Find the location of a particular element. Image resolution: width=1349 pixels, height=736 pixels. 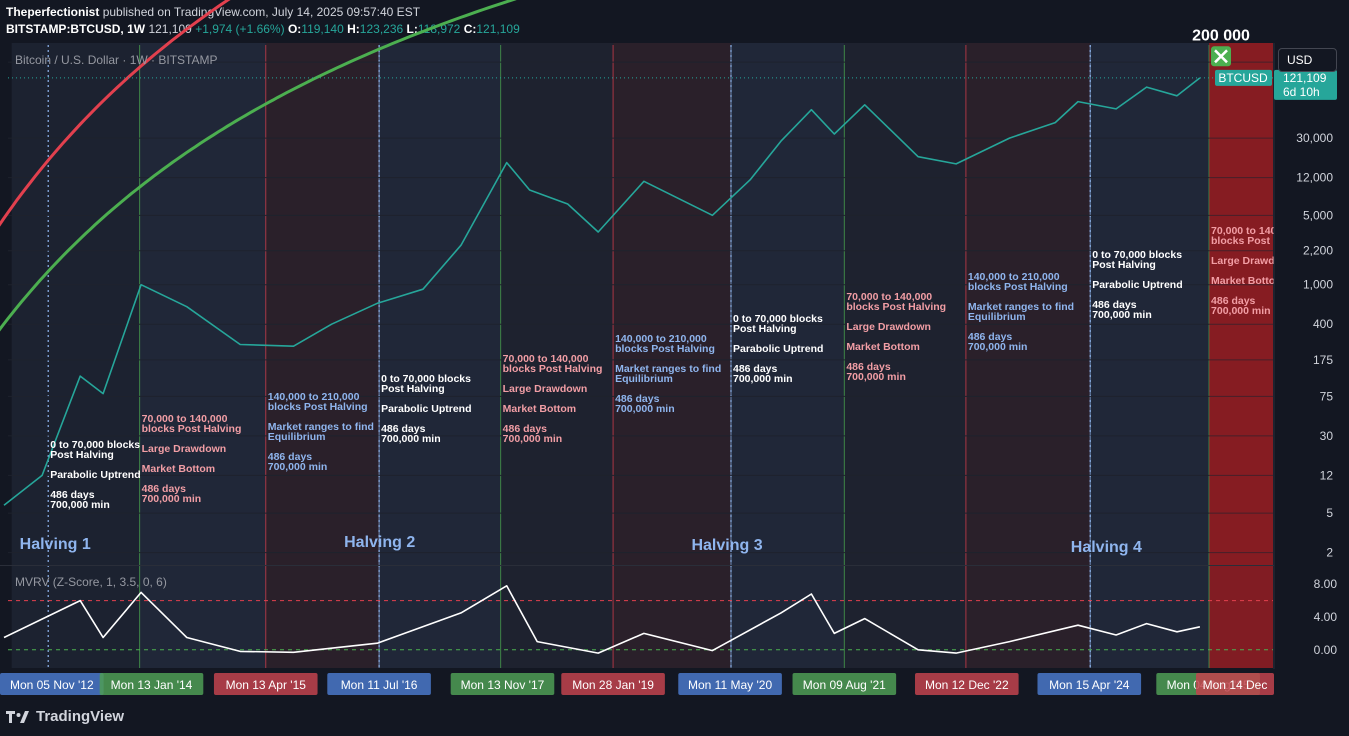

tradingview-logo-icon is located at coordinates (17, 716).